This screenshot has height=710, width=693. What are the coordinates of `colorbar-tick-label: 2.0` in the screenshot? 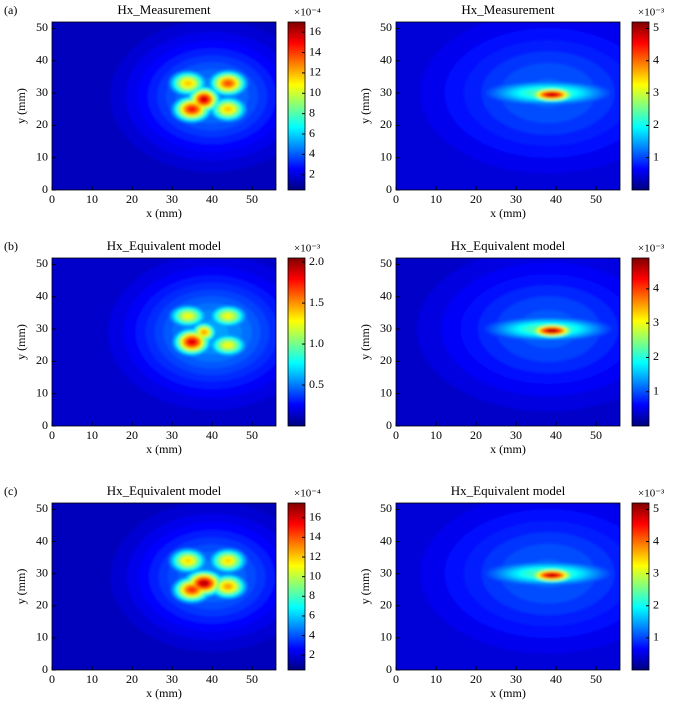 It's located at (316, 261).